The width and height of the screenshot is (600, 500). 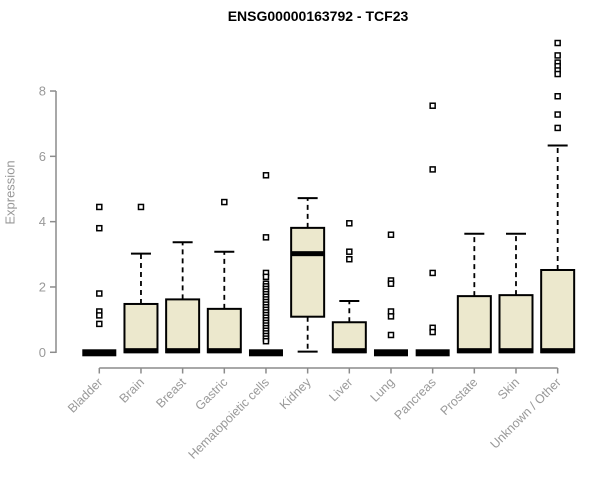 What do you see at coordinates (42, 352) in the screenshot?
I see `y-tick-label: 0` at bounding box center [42, 352].